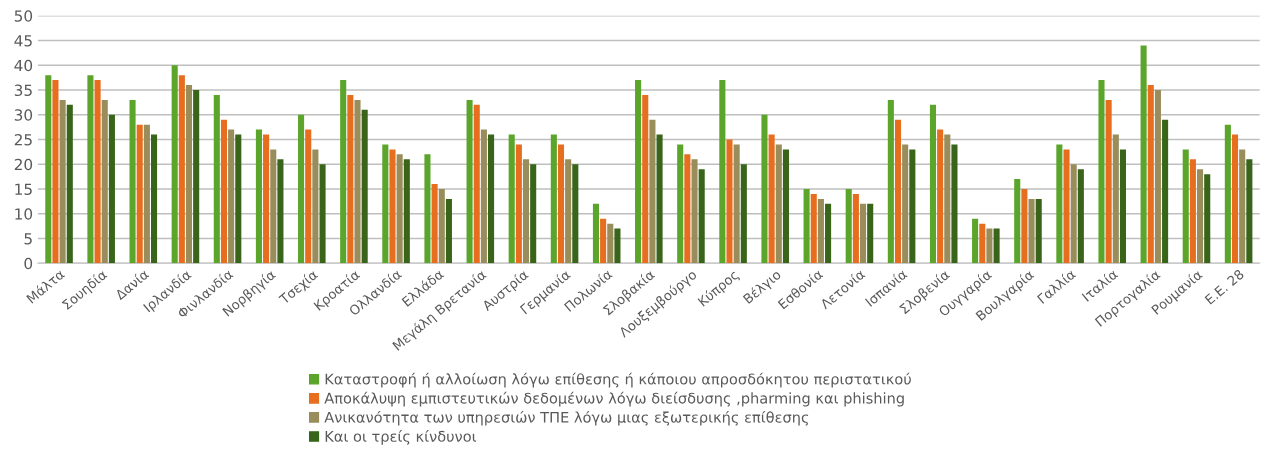  I want to click on y-tick-label: 30, so click(23, 115).